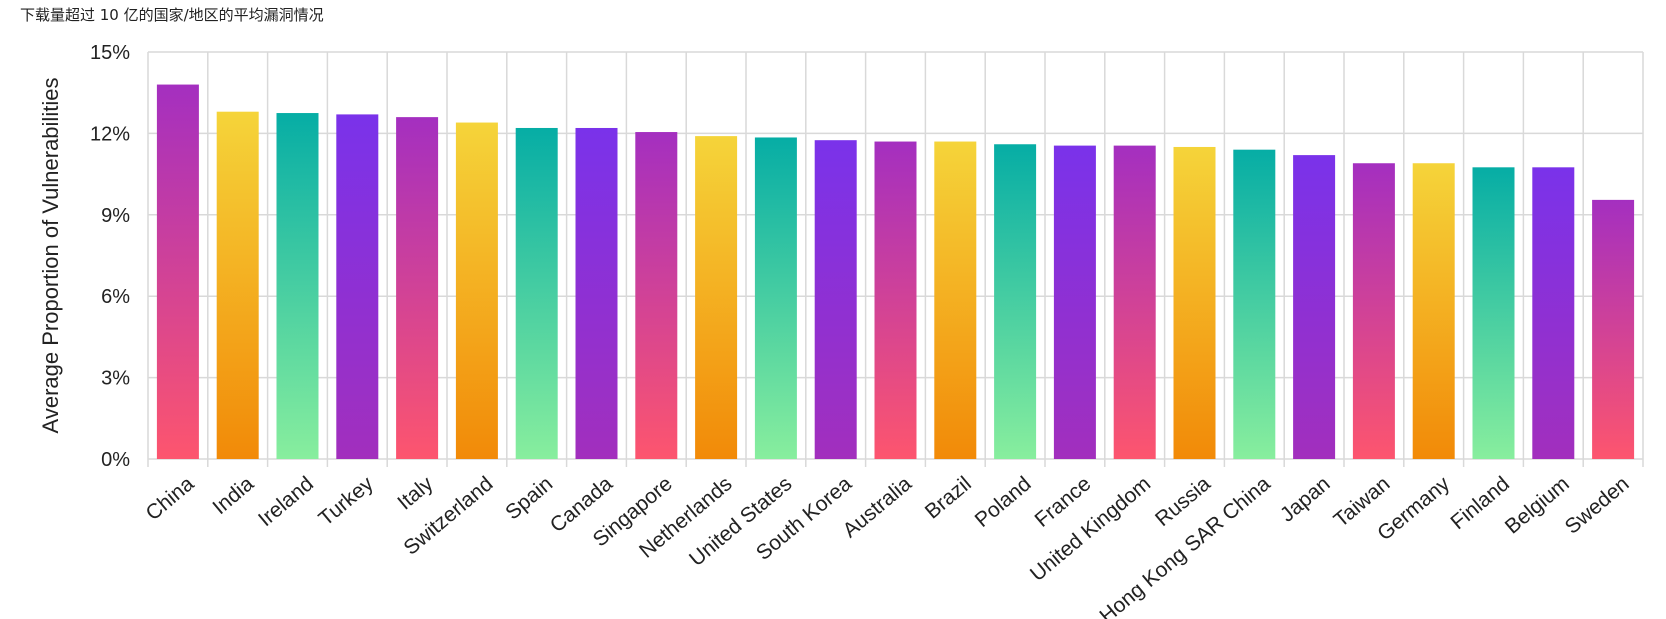 Image resolution: width=1666 pixels, height=619 pixels. What do you see at coordinates (1194, 302) in the screenshot?
I see `bar-russia` at bounding box center [1194, 302].